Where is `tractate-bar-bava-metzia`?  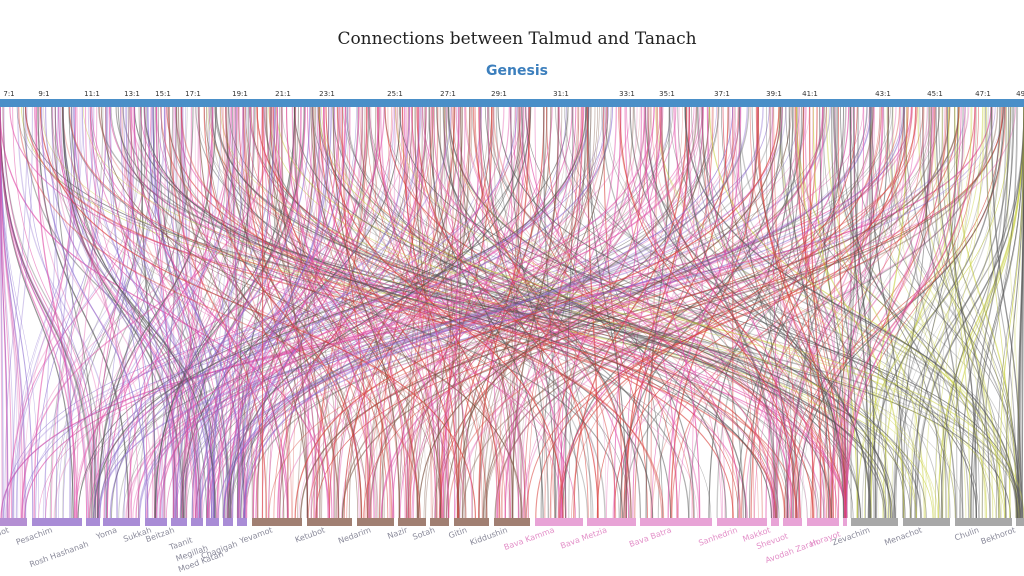
tractate-bar-bava-metzia is located at coordinates (611, 522).